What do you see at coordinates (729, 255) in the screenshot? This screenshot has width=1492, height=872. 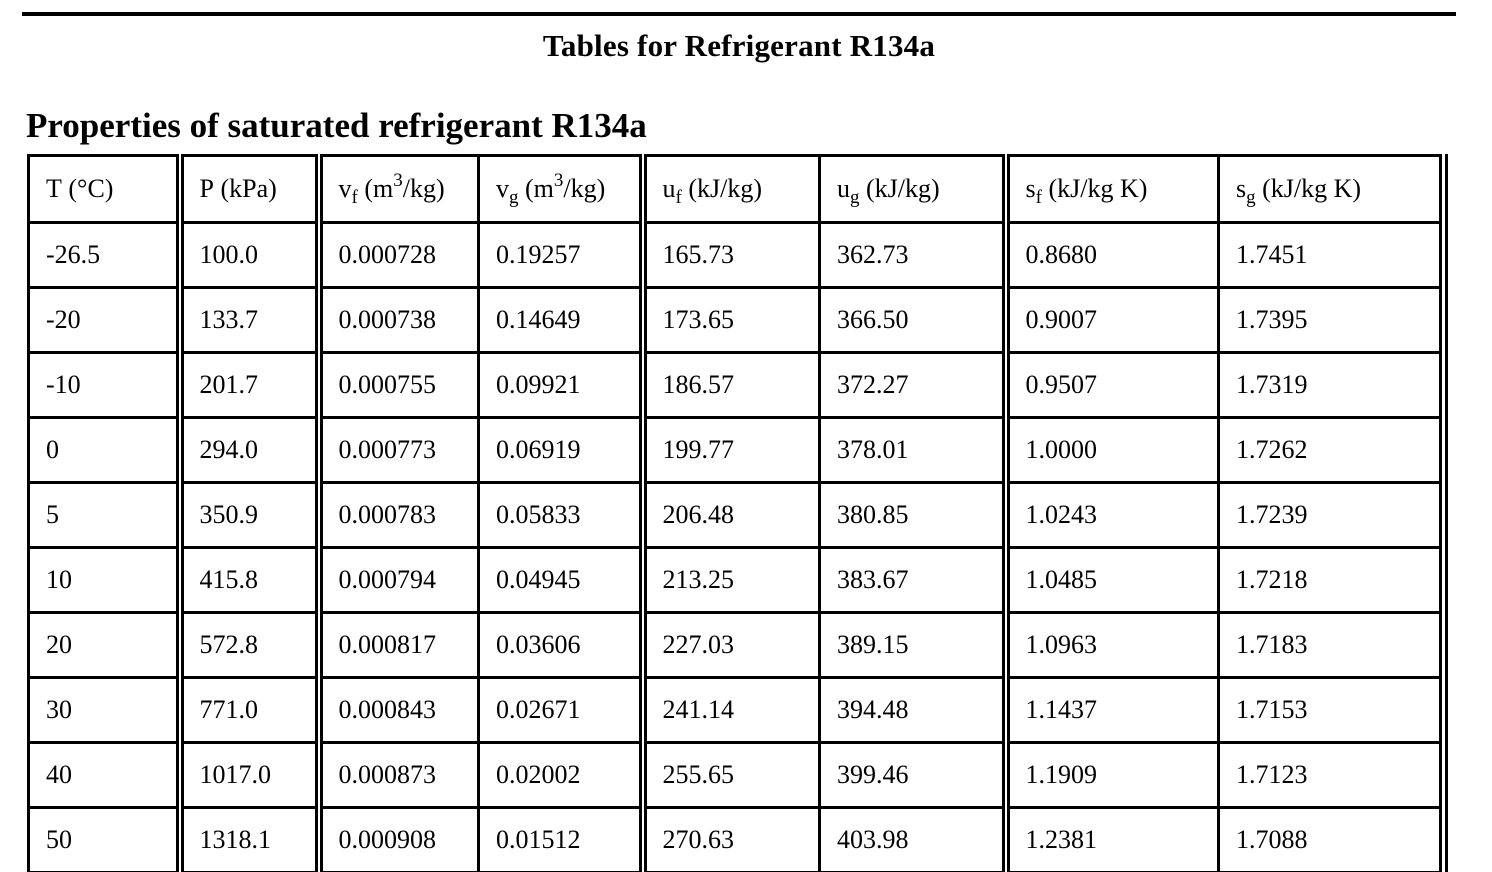 I see `table-cell-uf: 165.73` at bounding box center [729, 255].